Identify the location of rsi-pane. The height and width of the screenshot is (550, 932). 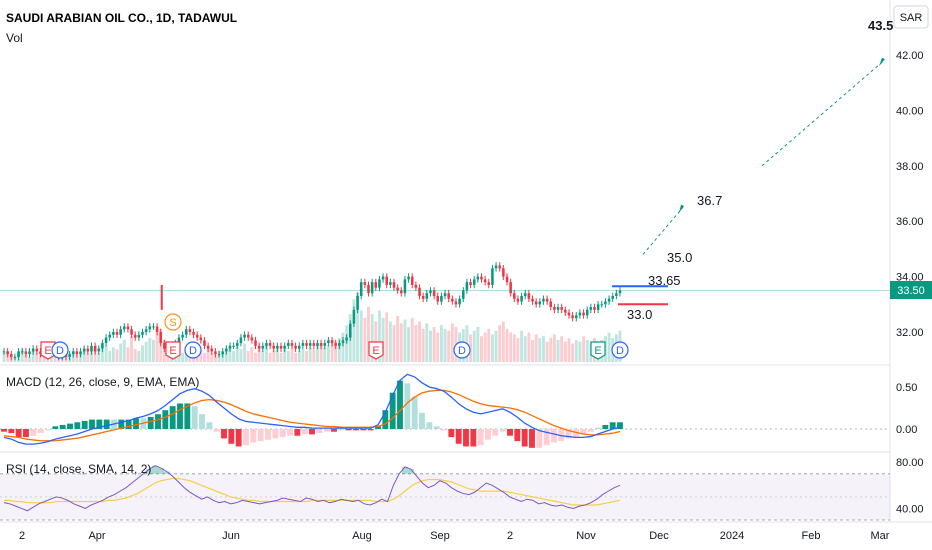
(445, 493).